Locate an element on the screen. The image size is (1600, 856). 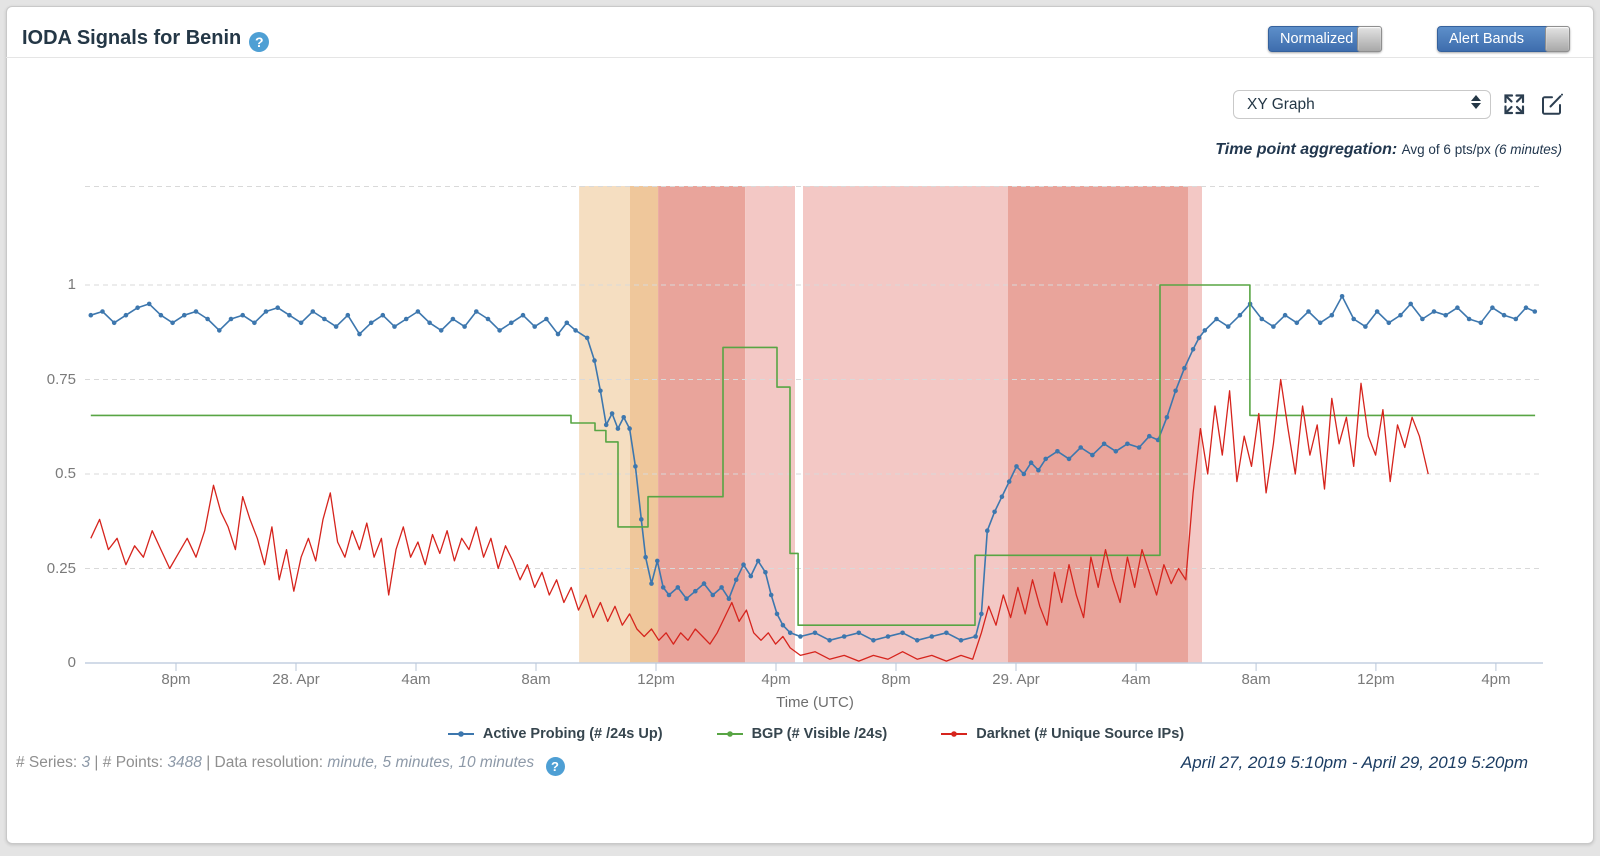
normalized-toggle: Normalized is located at coordinates (1325, 39).